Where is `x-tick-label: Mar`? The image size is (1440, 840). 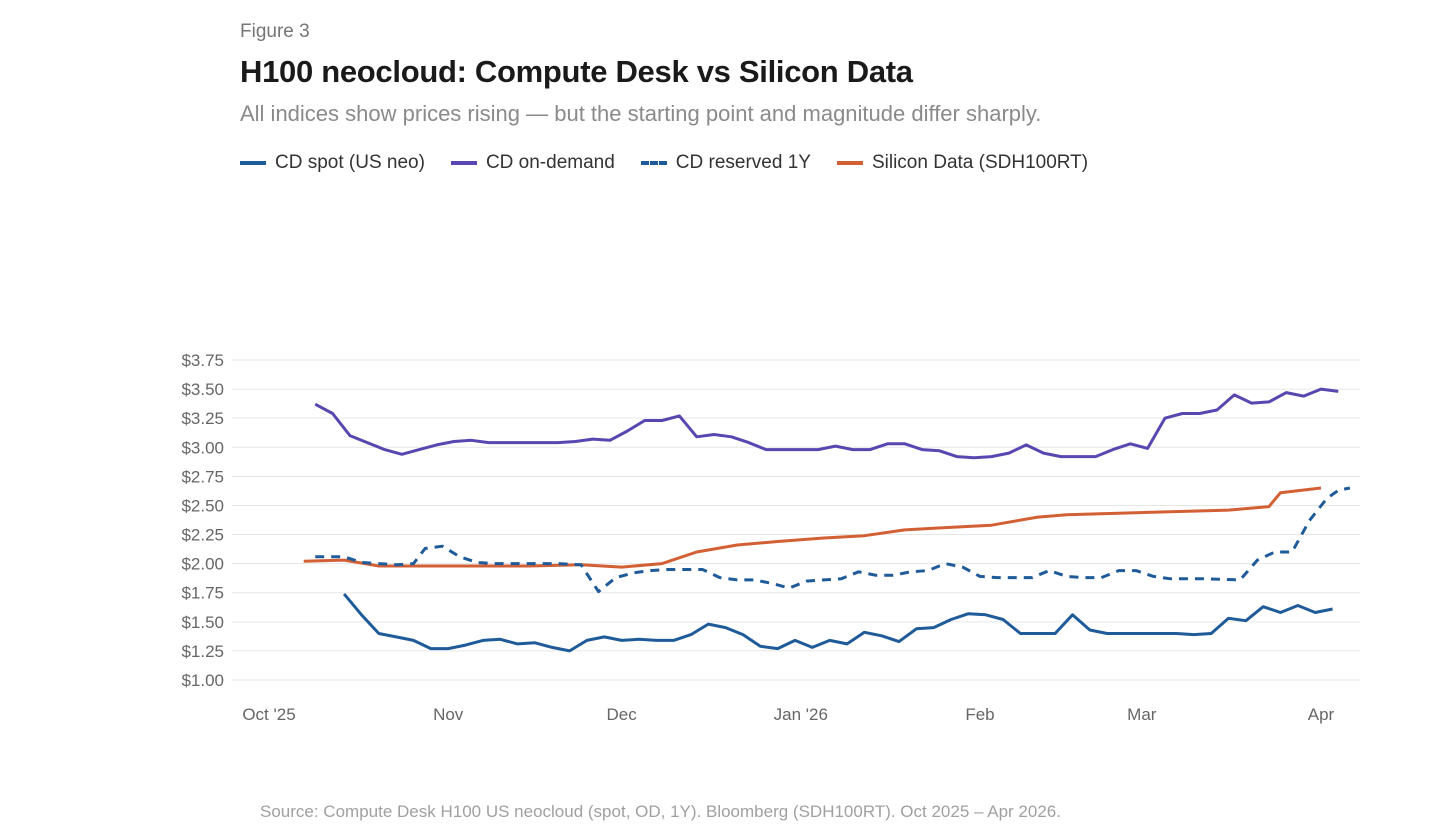 x-tick-label: Mar is located at coordinates (1142, 714).